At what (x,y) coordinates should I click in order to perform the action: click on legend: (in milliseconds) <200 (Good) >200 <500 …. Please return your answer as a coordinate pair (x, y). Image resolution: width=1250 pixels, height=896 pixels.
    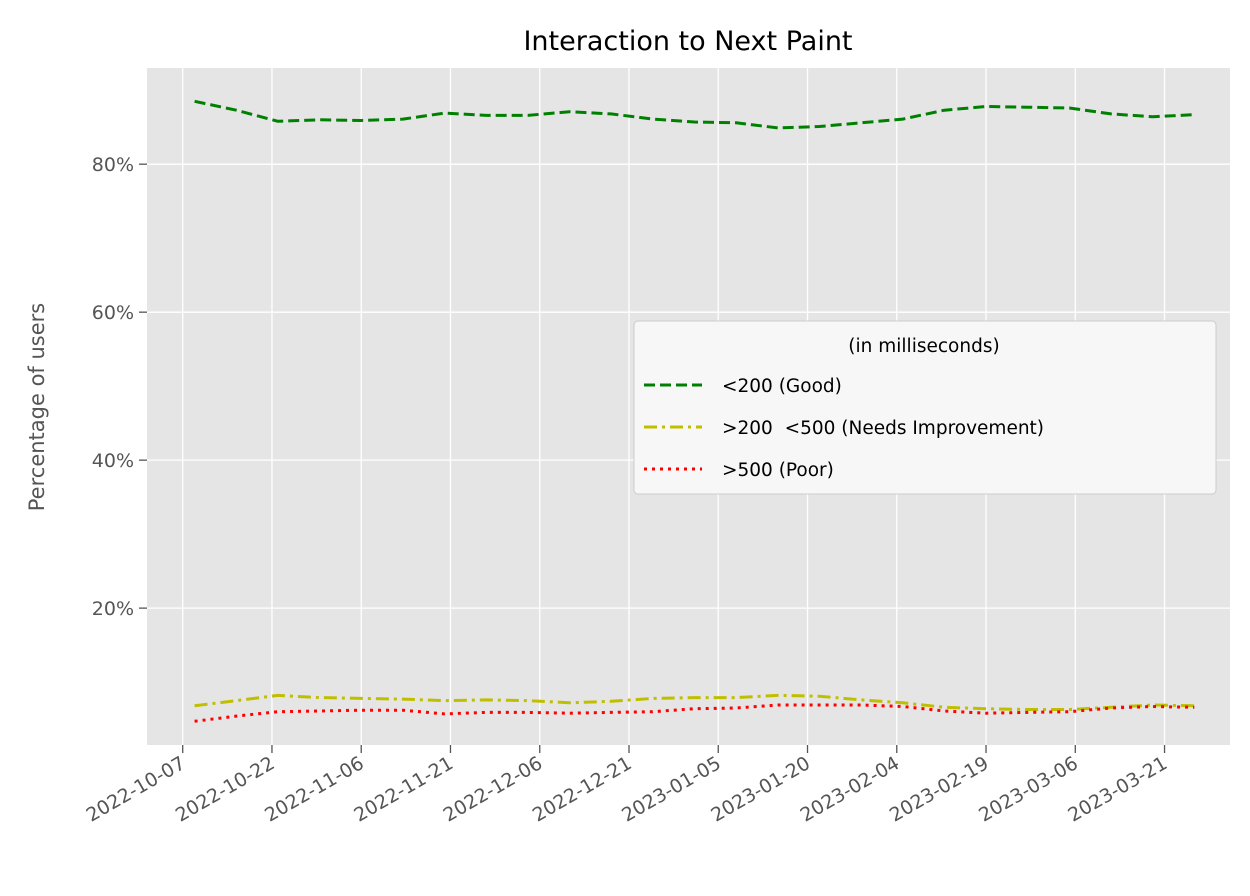
    Looking at the image, I should click on (925, 407).